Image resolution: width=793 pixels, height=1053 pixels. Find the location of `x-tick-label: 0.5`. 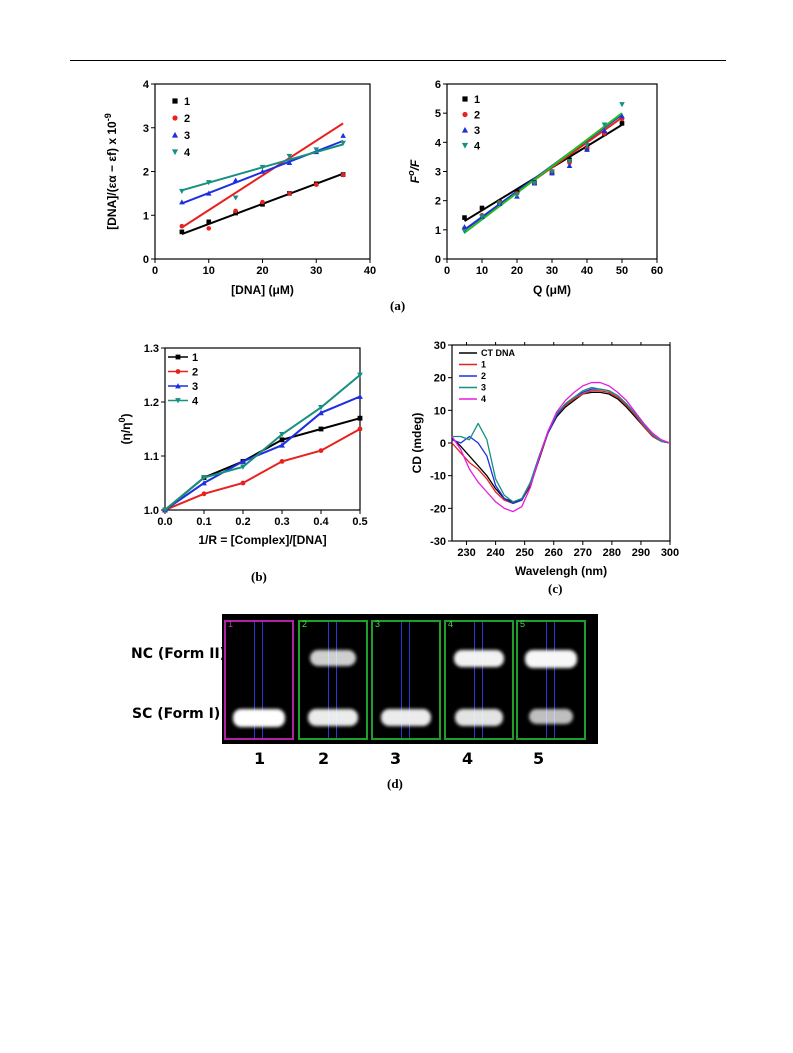

x-tick-label: 0.5 is located at coordinates (359, 522).